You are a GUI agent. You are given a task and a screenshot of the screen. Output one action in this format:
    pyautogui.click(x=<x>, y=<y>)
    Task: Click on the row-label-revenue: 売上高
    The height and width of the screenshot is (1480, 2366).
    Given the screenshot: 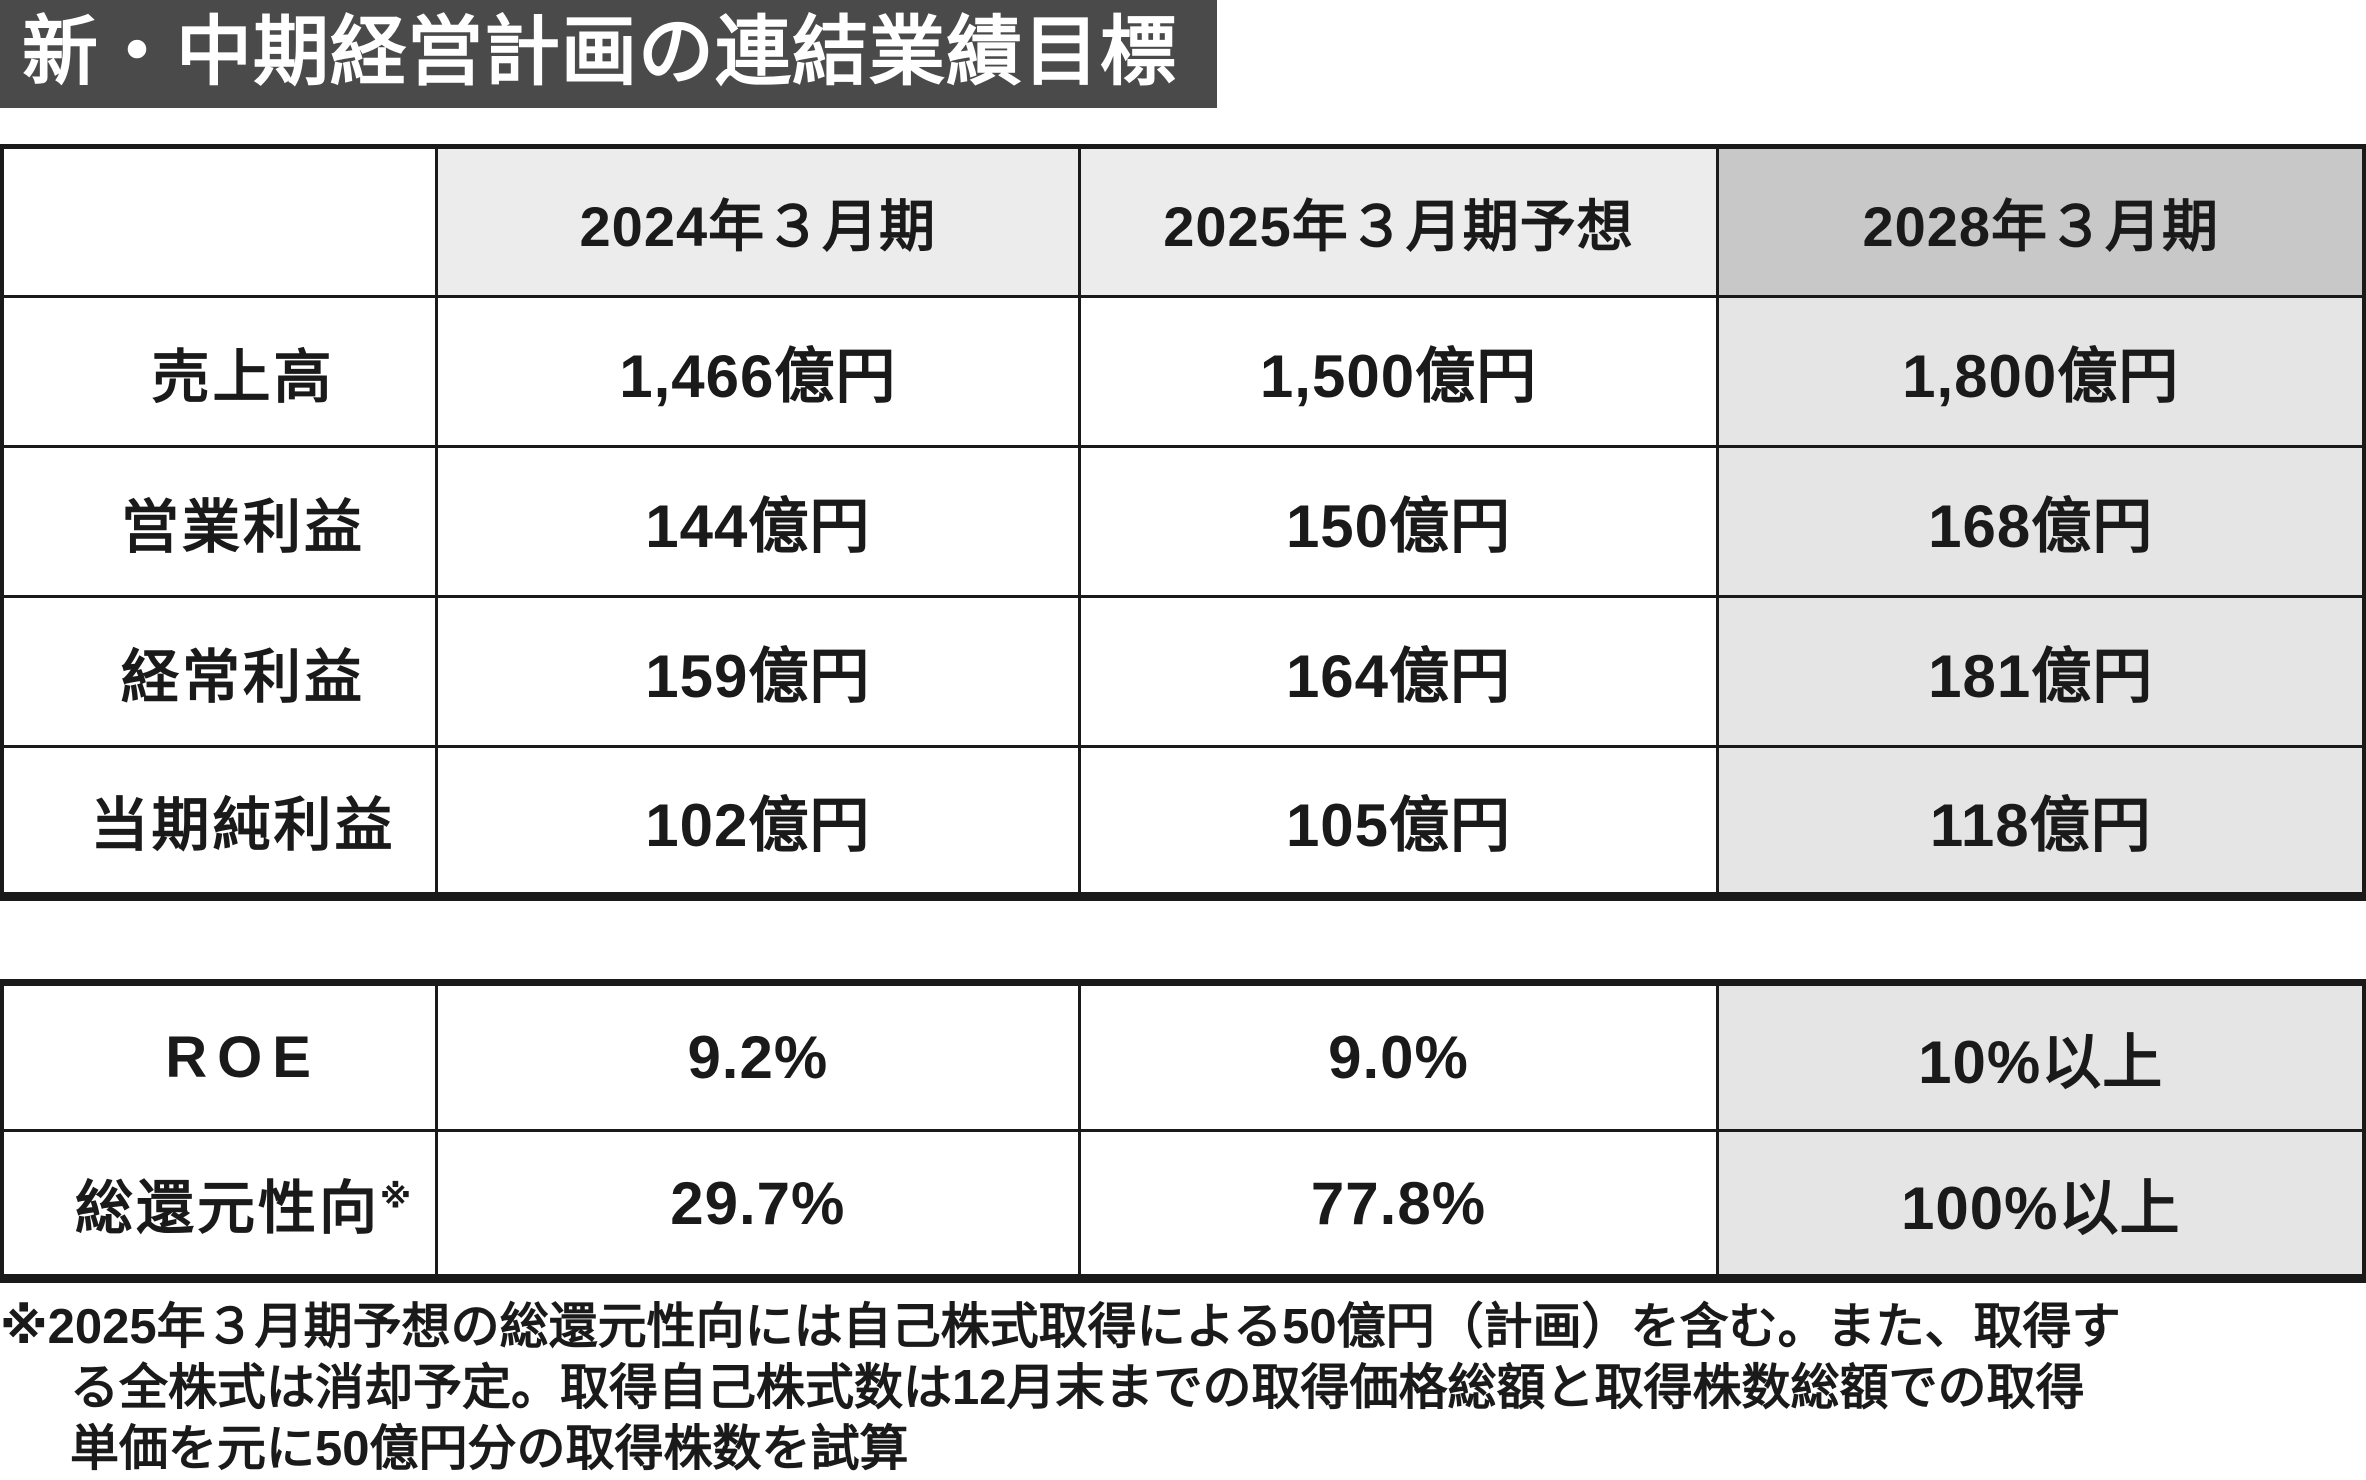 What is the action you would take?
    pyautogui.click(x=219, y=371)
    